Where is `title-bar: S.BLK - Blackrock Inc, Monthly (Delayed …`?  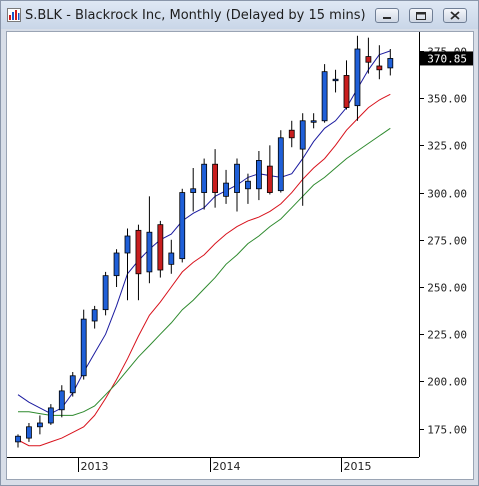
title-bar: S.BLK - Blackrock Inc, Monthly (Delayed … is located at coordinates (239, 15).